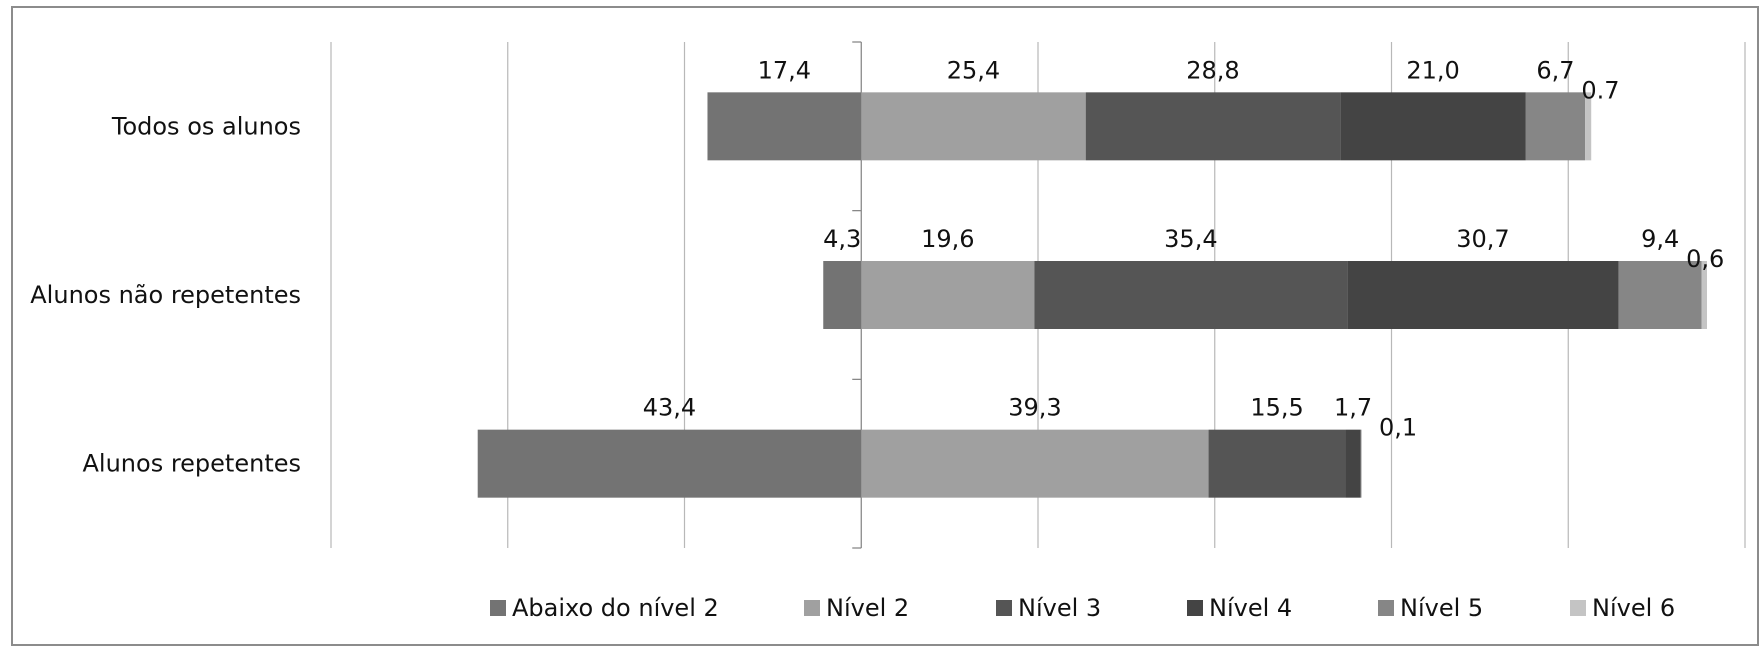 The height and width of the screenshot is (649, 1761). I want to click on data-label: 1,7, so click(1353, 408).